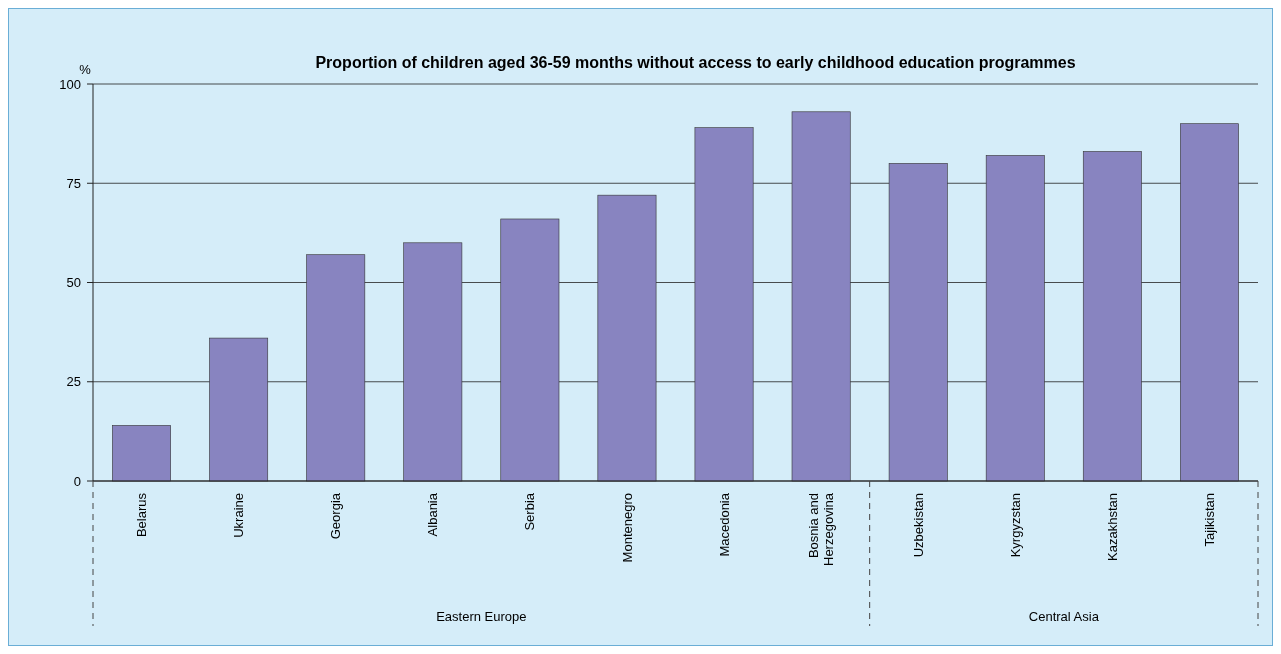 Image resolution: width=1281 pixels, height=654 pixels. Describe the element at coordinates (695, 62) in the screenshot. I see `chart-title: Proportion of children aged 36-59 months without access to early childhood education programmes` at that location.